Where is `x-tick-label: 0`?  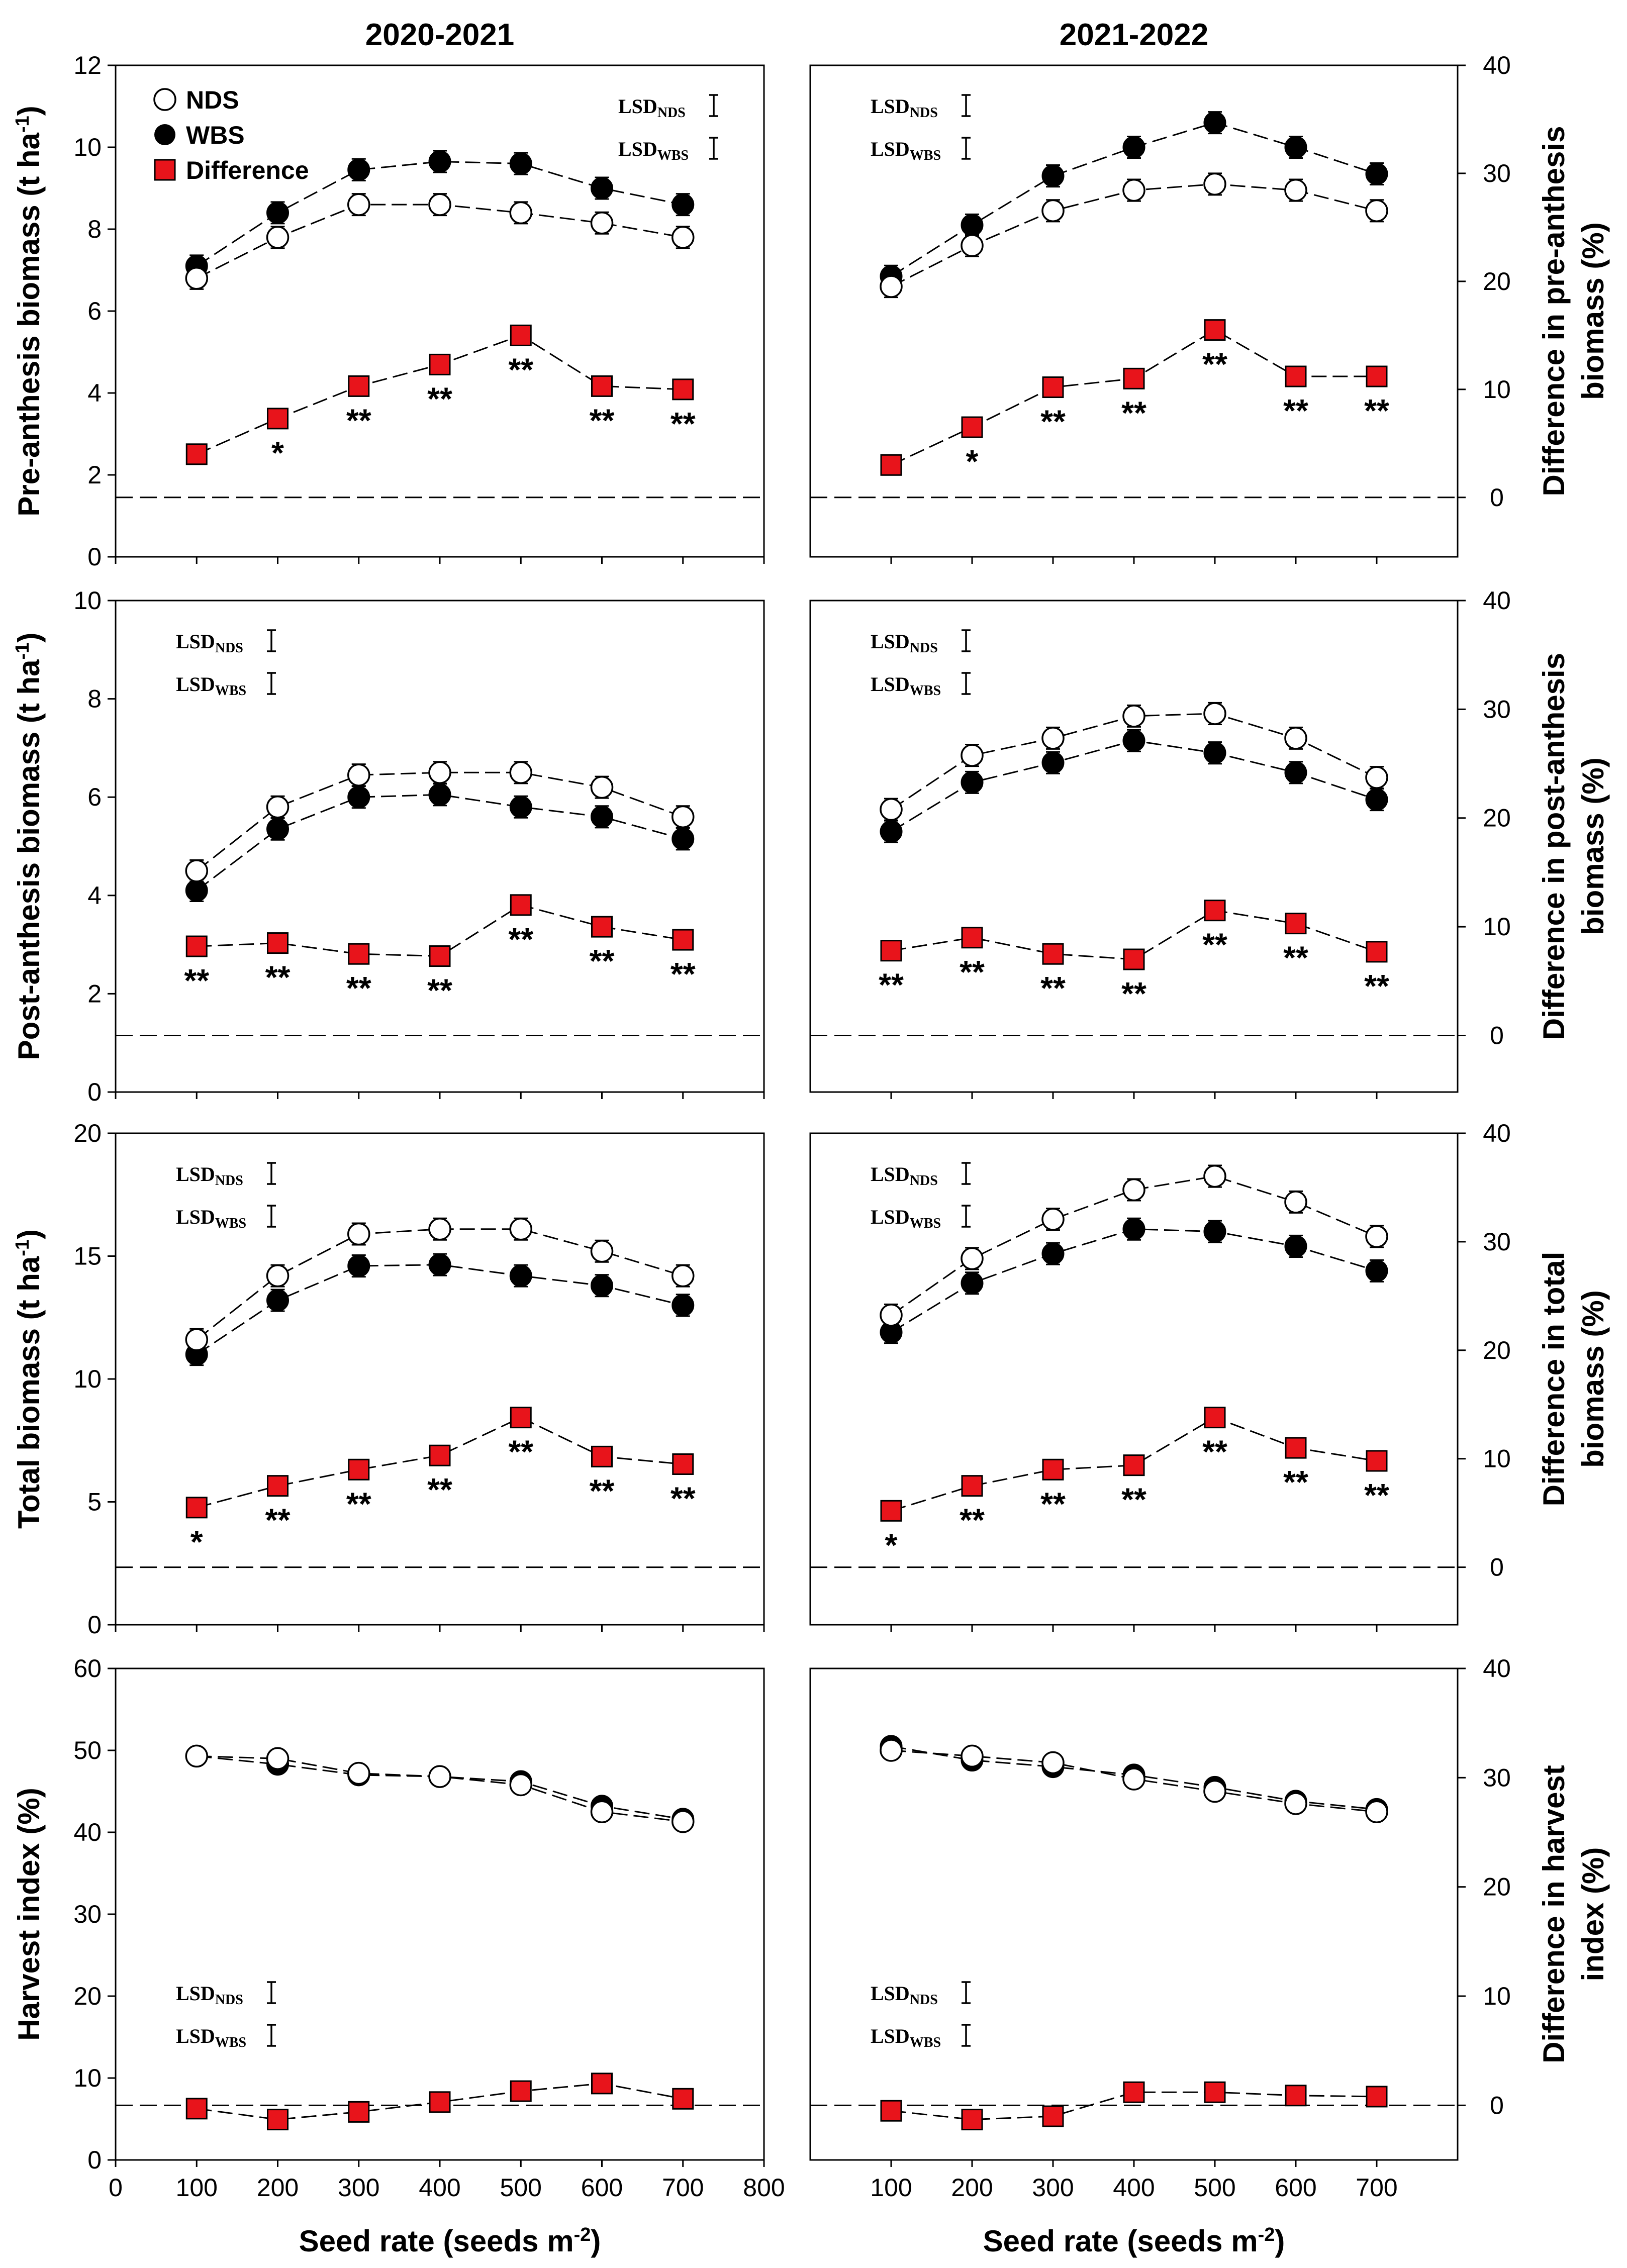 x-tick-label: 0 is located at coordinates (116, 2188).